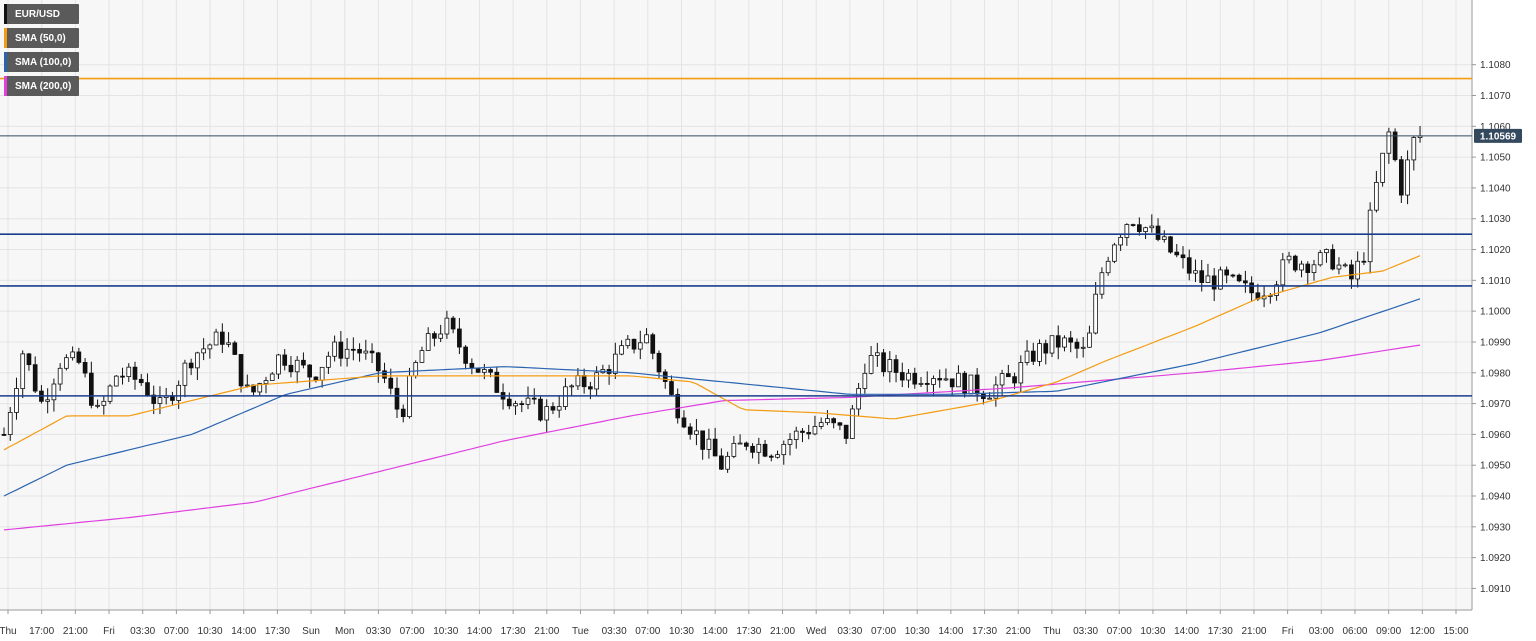 The height and width of the screenshot is (641, 1536). What do you see at coordinates (5, 38) in the screenshot?
I see `legend-swatch-sma50` at bounding box center [5, 38].